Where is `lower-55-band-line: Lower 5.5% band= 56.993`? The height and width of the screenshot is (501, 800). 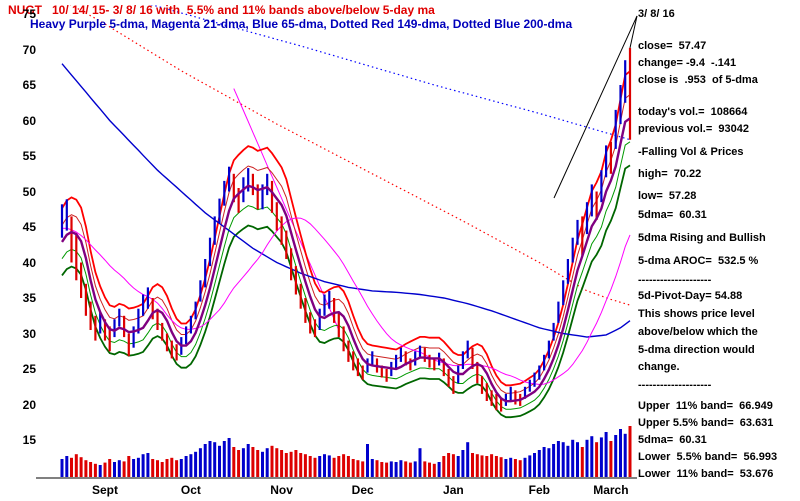
lower-55-band-line: Lower 5.5% band= 56.993 is located at coordinates (708, 457).